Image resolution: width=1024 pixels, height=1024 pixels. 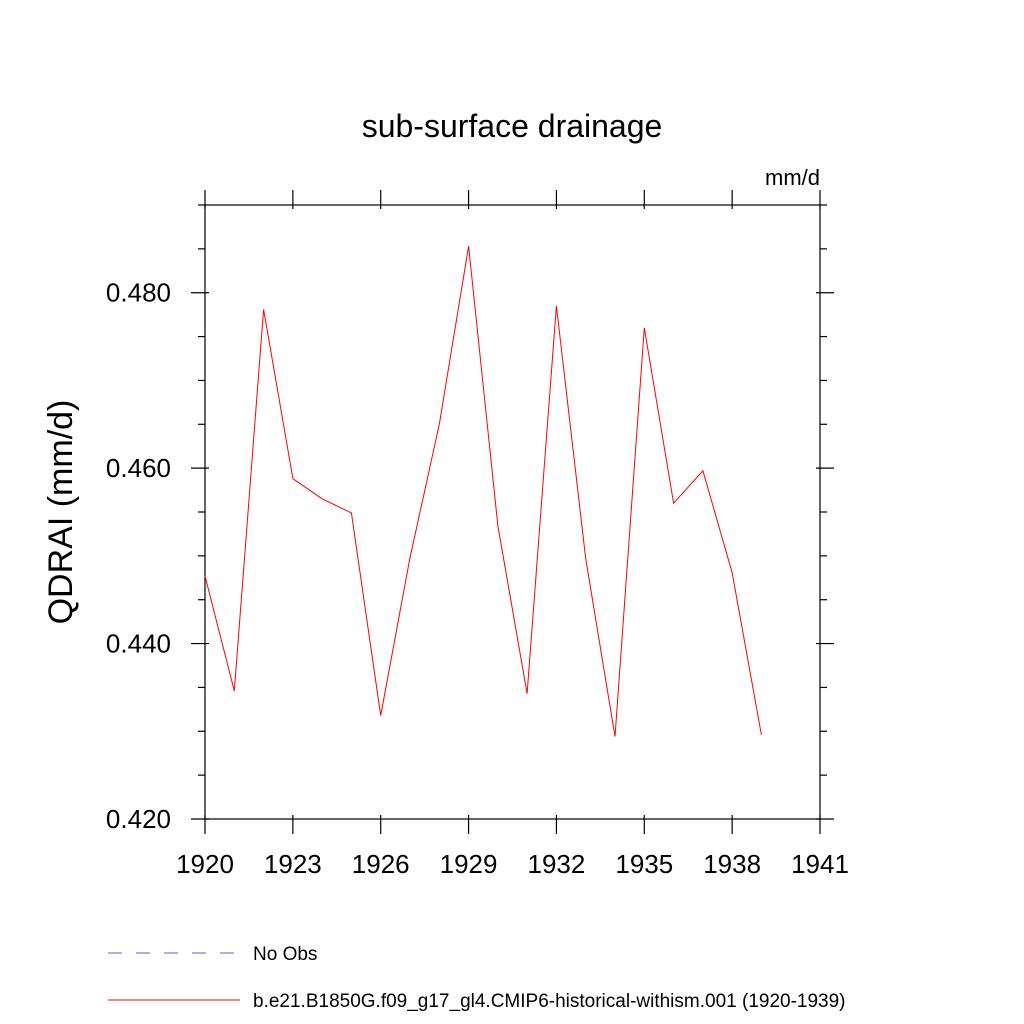 I want to click on y-tick-label: 0.480, so click(x=138, y=293).